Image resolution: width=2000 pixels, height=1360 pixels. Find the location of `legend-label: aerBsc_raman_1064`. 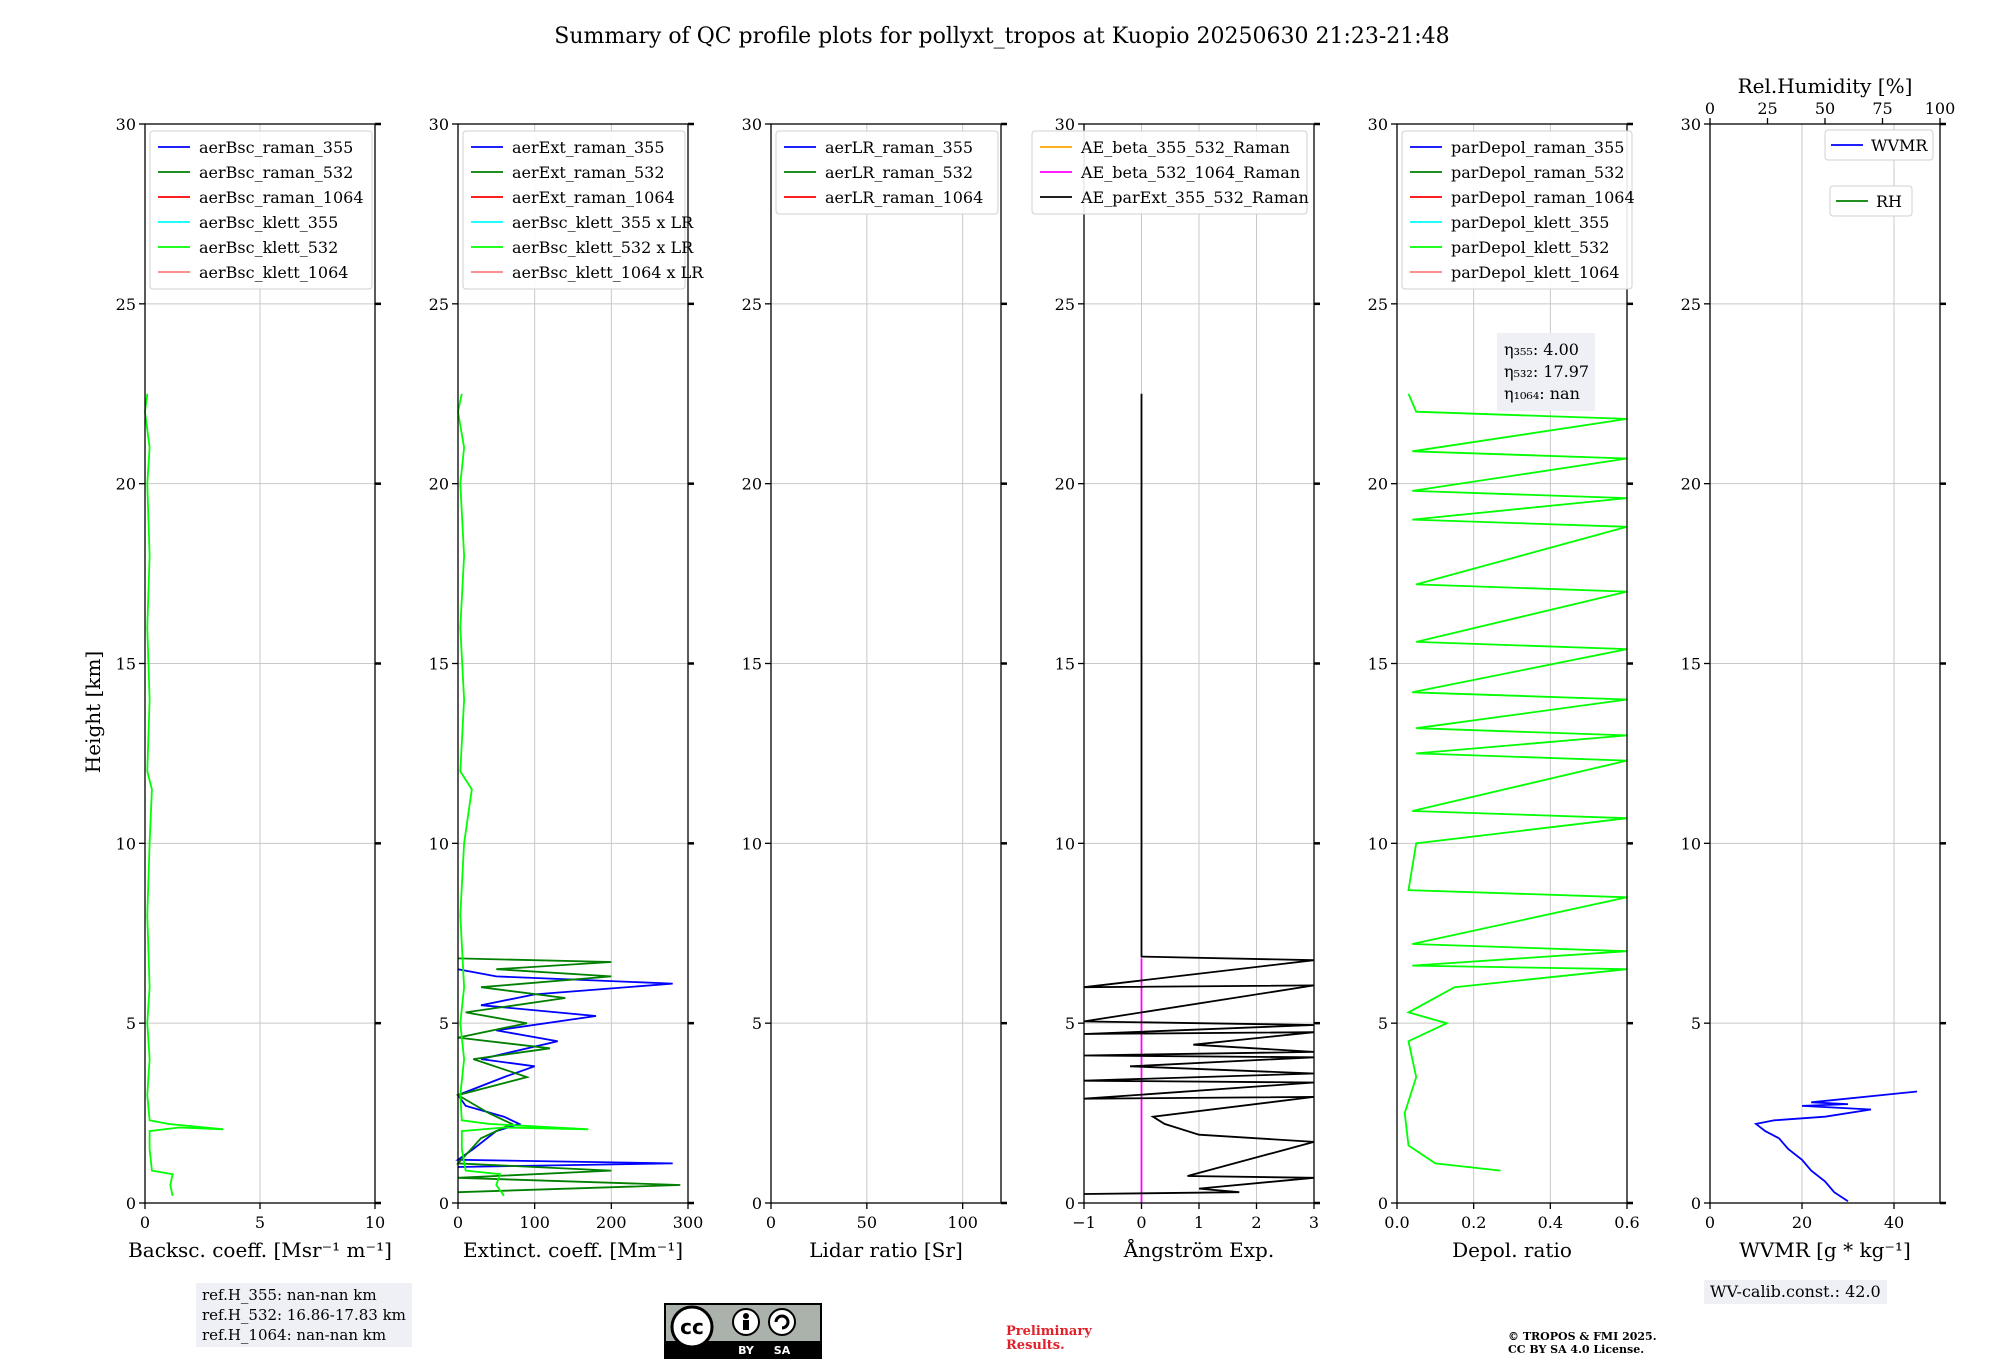

legend-label: aerBsc_raman_1064 is located at coordinates (281, 197).